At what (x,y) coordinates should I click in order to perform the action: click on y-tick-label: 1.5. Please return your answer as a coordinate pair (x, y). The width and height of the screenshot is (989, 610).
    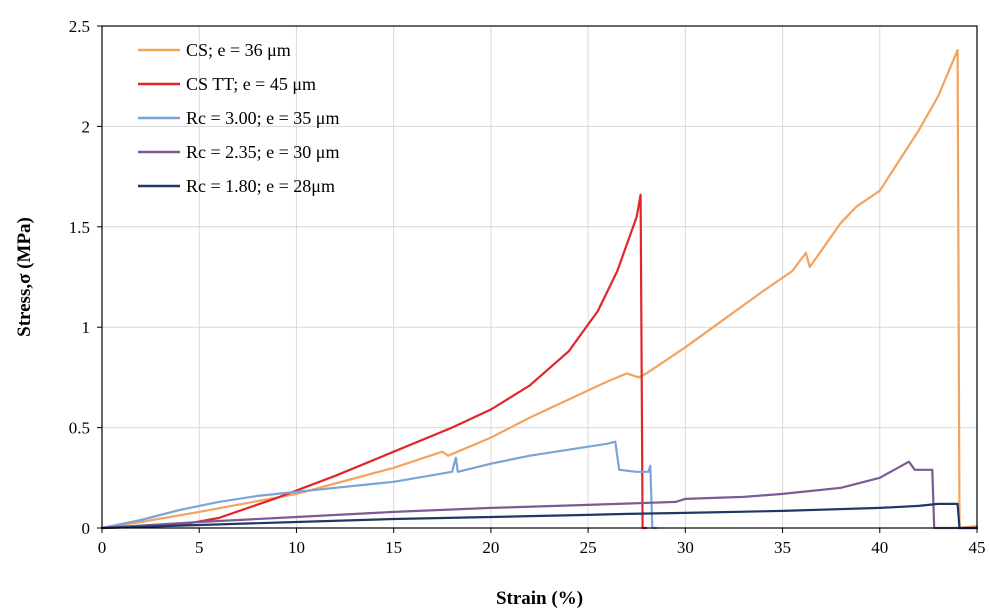
    Looking at the image, I should click on (79, 227).